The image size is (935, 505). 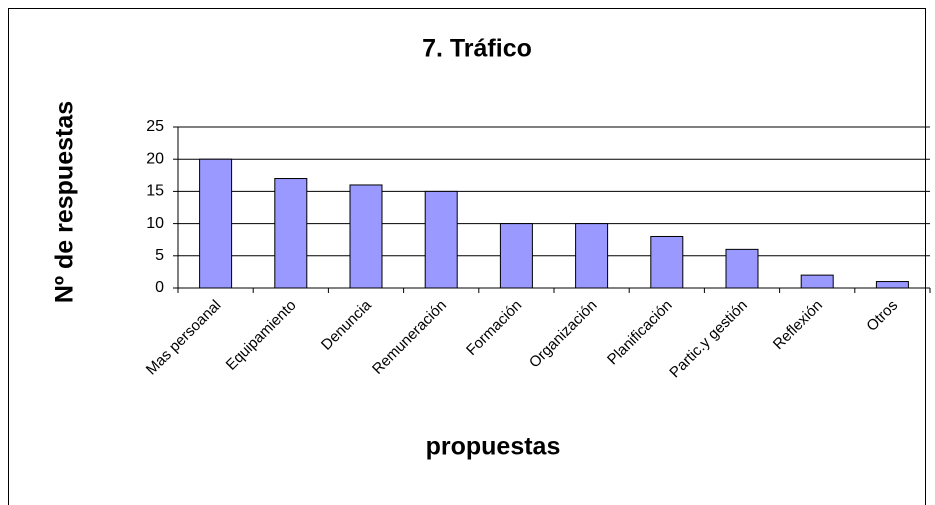 What do you see at coordinates (346, 324) in the screenshot?
I see `x-tick-label: Denuncia` at bounding box center [346, 324].